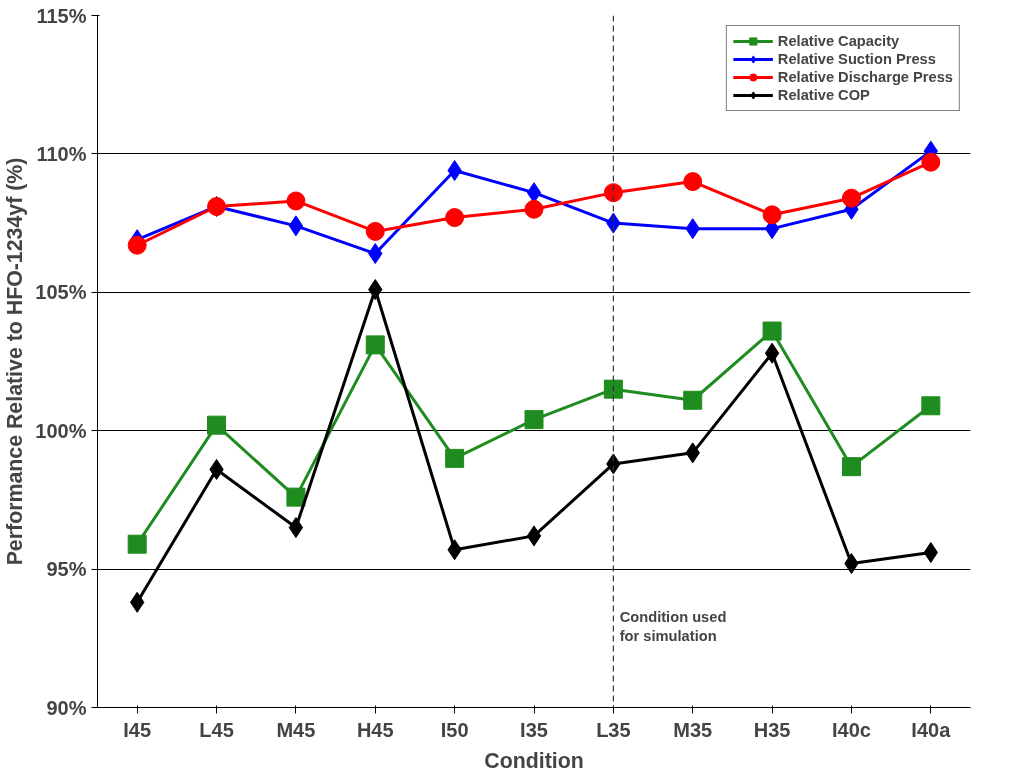  I want to click on y-tick-label: 90%, so click(66, 707).